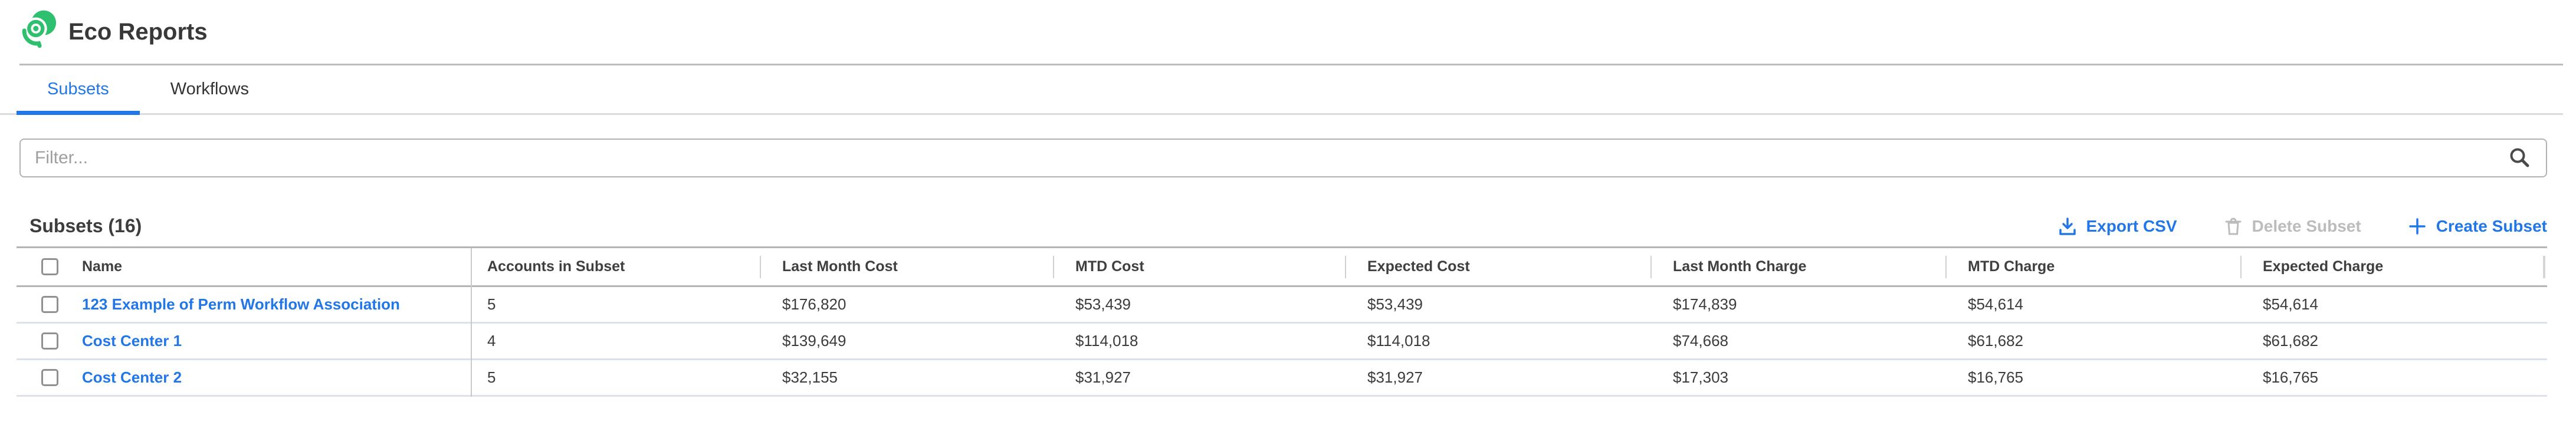 Image resolution: width=2576 pixels, height=425 pixels. What do you see at coordinates (138, 31) in the screenshot?
I see `page-title: Eco Reports` at bounding box center [138, 31].